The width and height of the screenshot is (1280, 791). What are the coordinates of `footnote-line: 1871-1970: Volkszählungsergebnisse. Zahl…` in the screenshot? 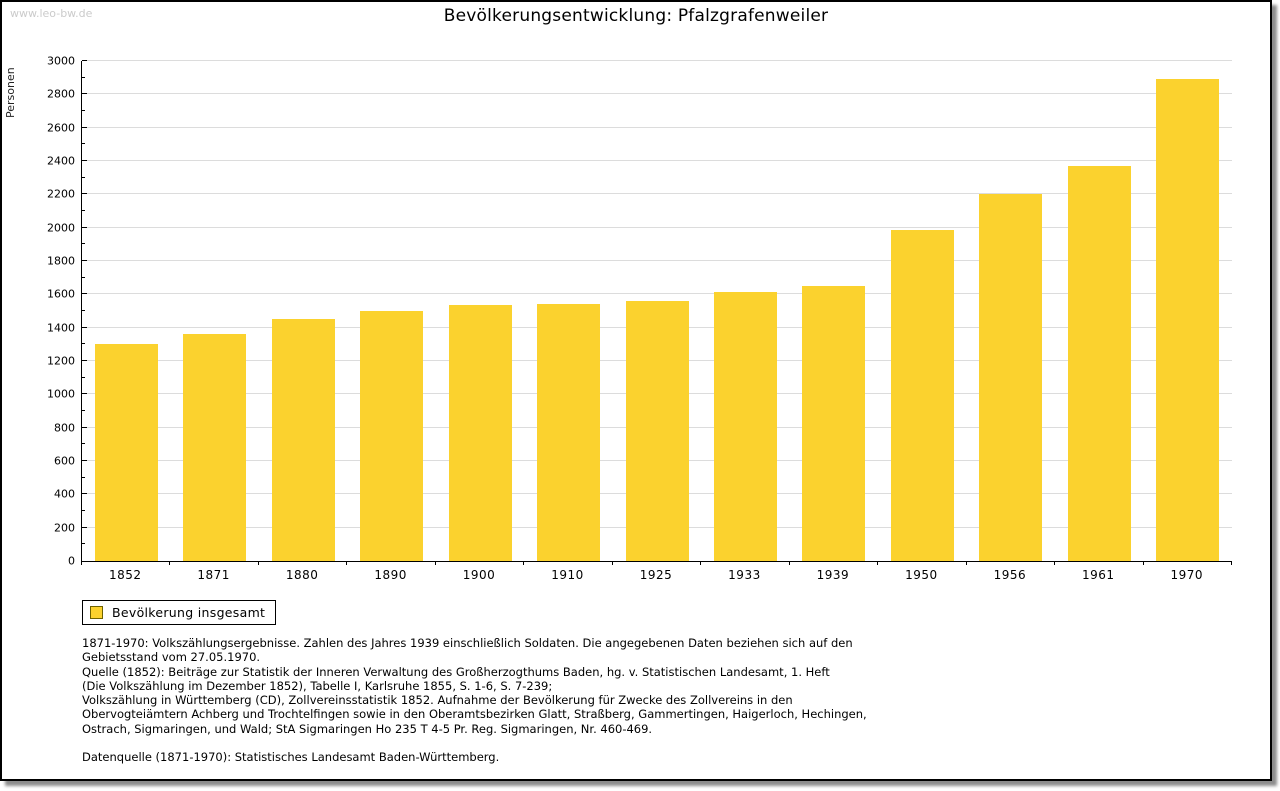 It's located at (467, 643).